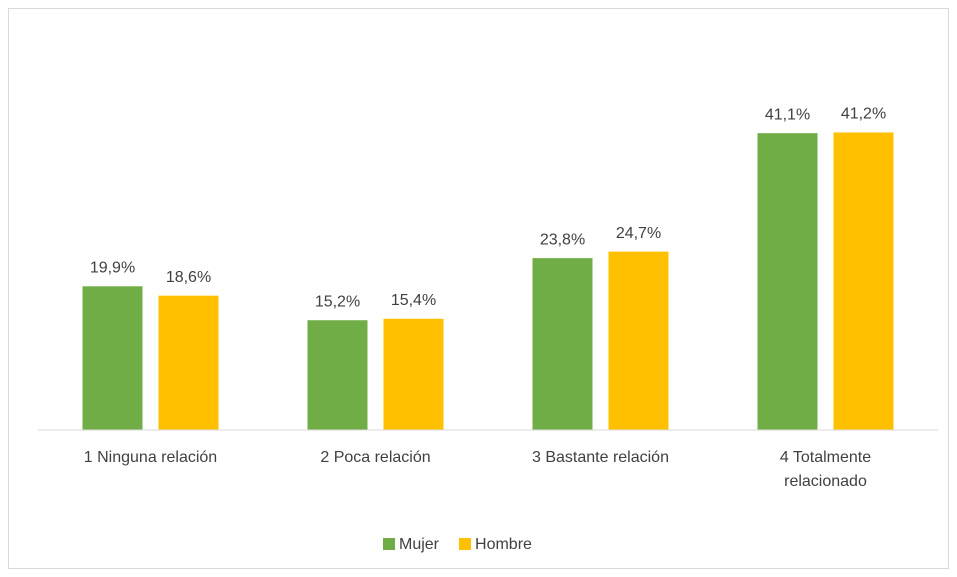  I want to click on x-tick-label: 3 Bastante relación, so click(600, 457).